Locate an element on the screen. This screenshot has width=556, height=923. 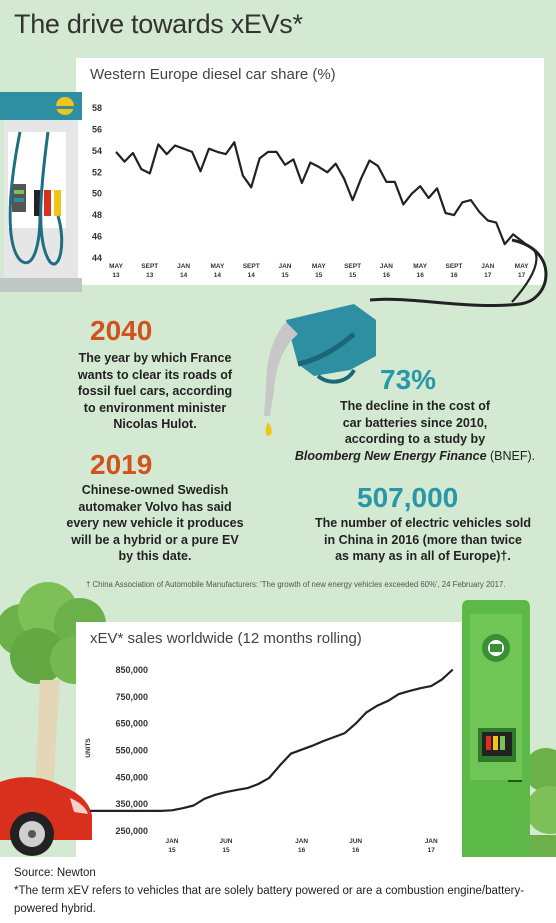
stat-2040-value: 2040 is located at coordinates (121, 330).